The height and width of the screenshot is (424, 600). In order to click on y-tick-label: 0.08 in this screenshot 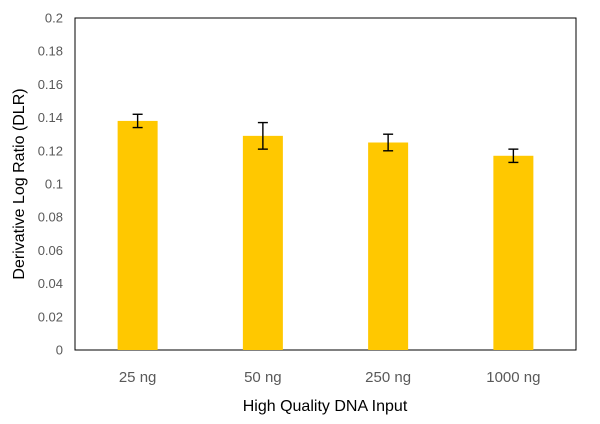, I will do `click(50, 217)`.